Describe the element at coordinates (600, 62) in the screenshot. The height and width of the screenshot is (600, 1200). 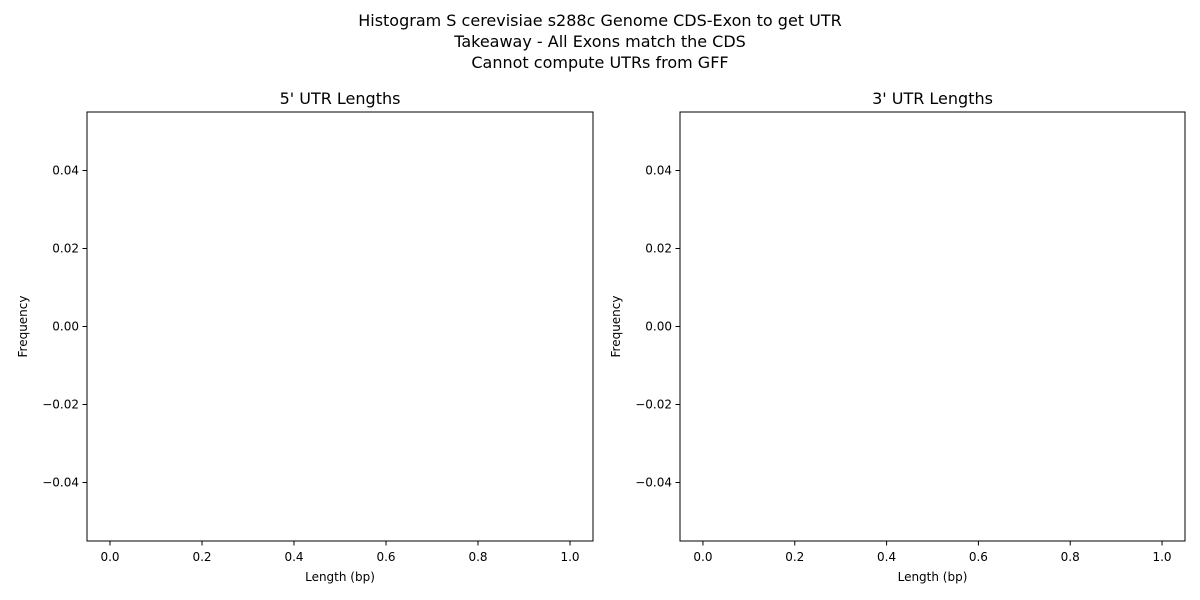
I see `figure-title-line: Cannot compute UTRs from GFF` at that location.